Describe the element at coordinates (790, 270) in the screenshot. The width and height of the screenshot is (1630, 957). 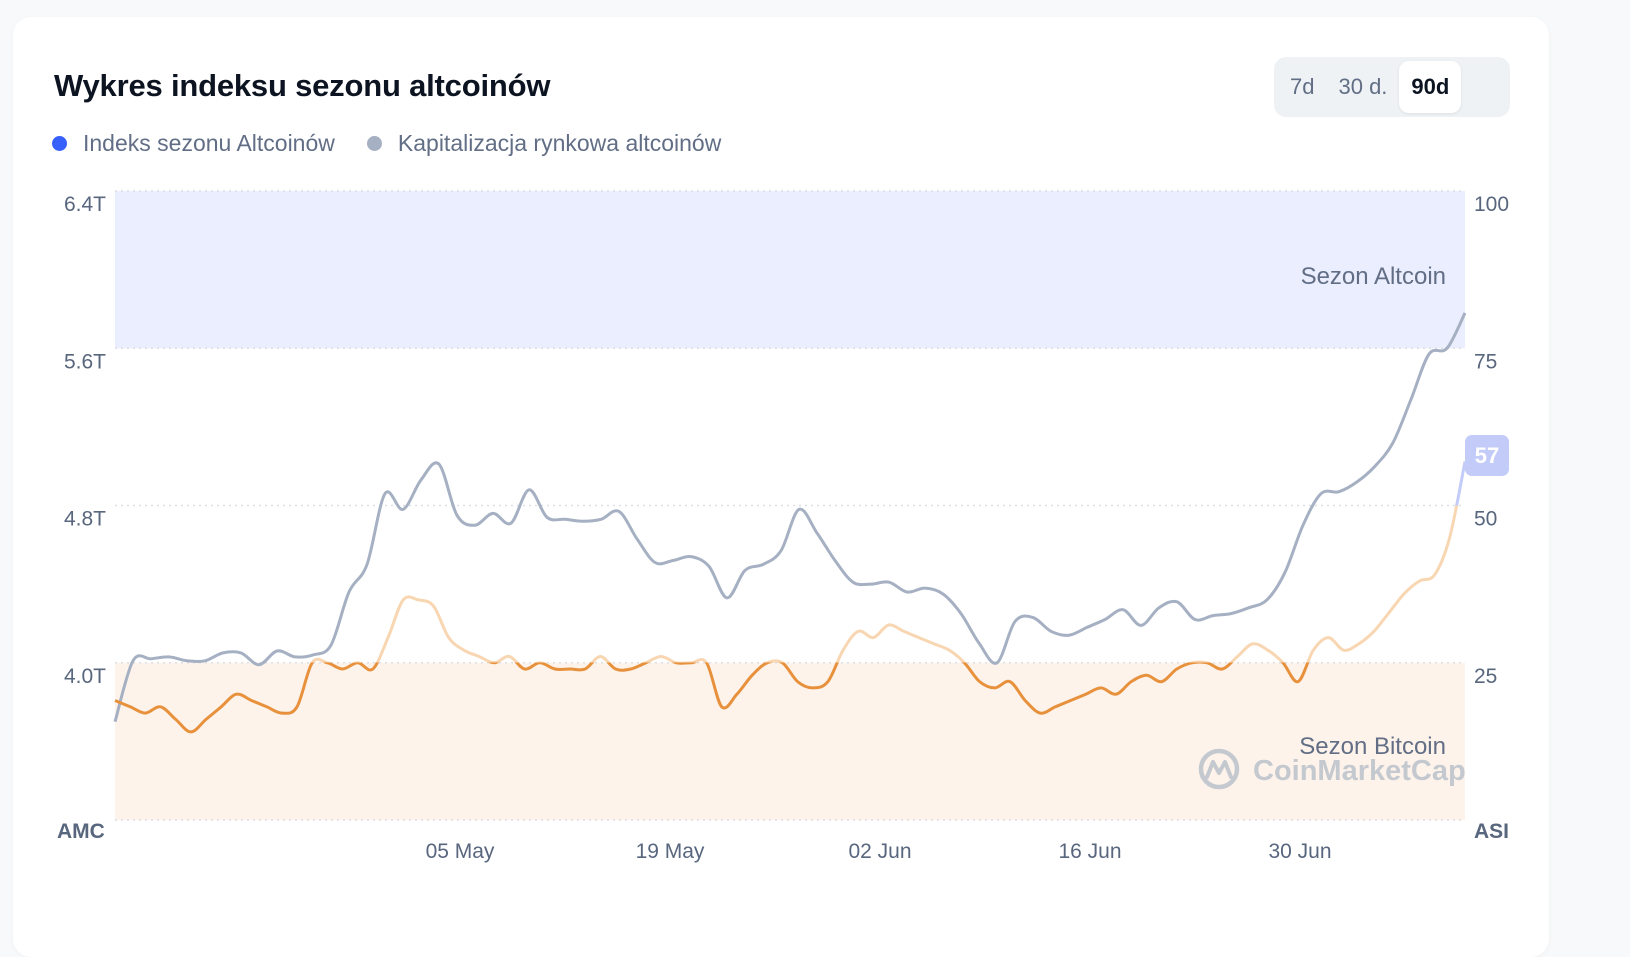
I see `altcoin-season-zone` at that location.